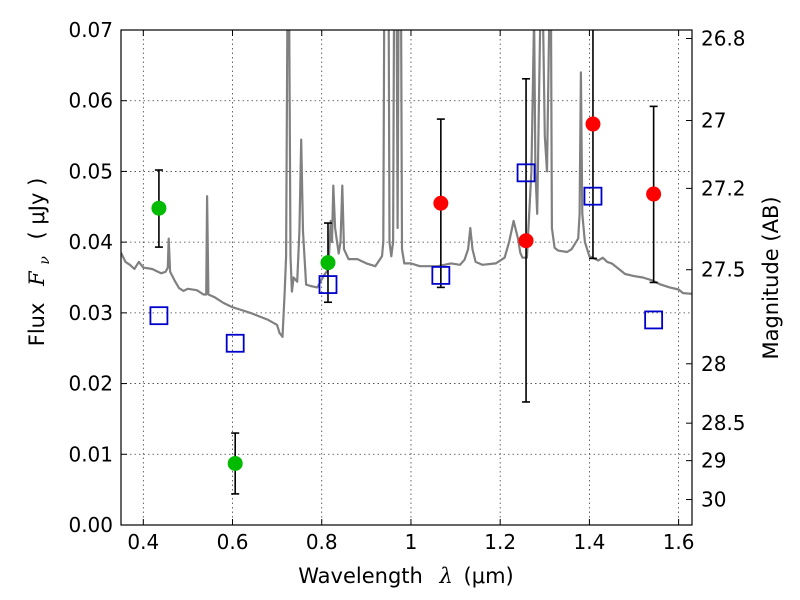 The width and height of the screenshot is (800, 600). What do you see at coordinates (90, 242) in the screenshot?
I see `y-tick-label: 0.04` at bounding box center [90, 242].